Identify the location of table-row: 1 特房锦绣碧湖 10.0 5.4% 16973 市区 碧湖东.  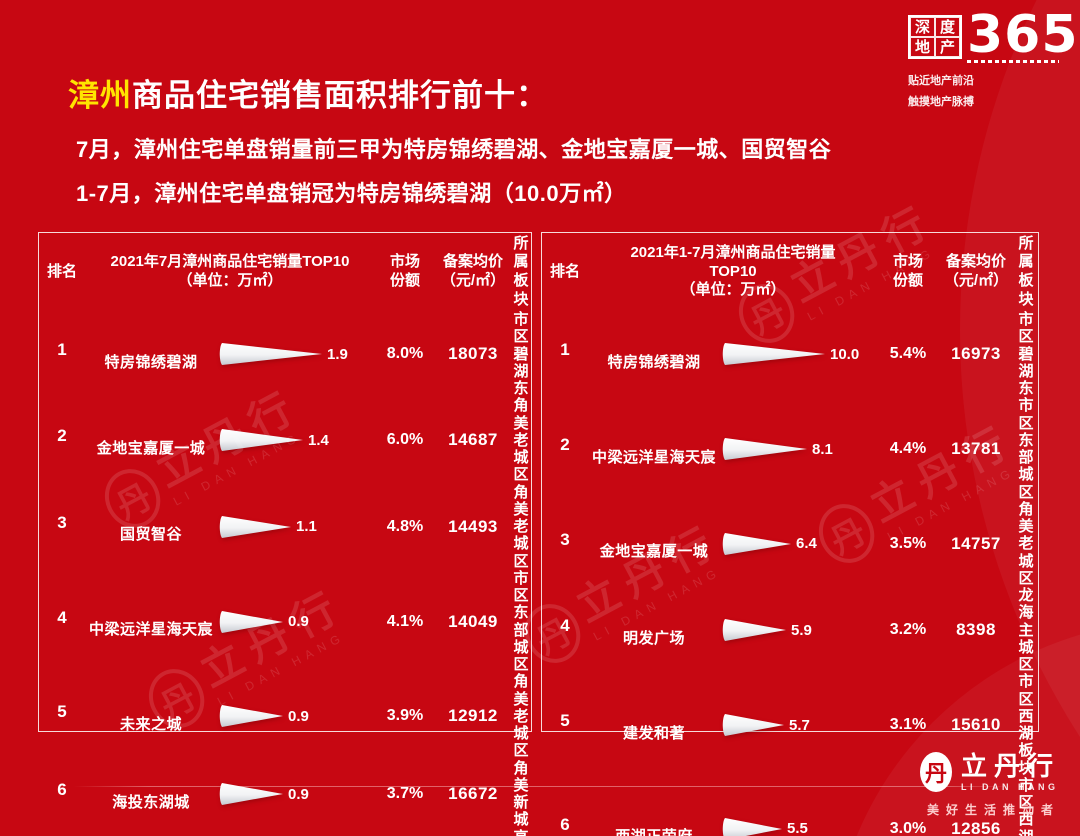
(790, 354).